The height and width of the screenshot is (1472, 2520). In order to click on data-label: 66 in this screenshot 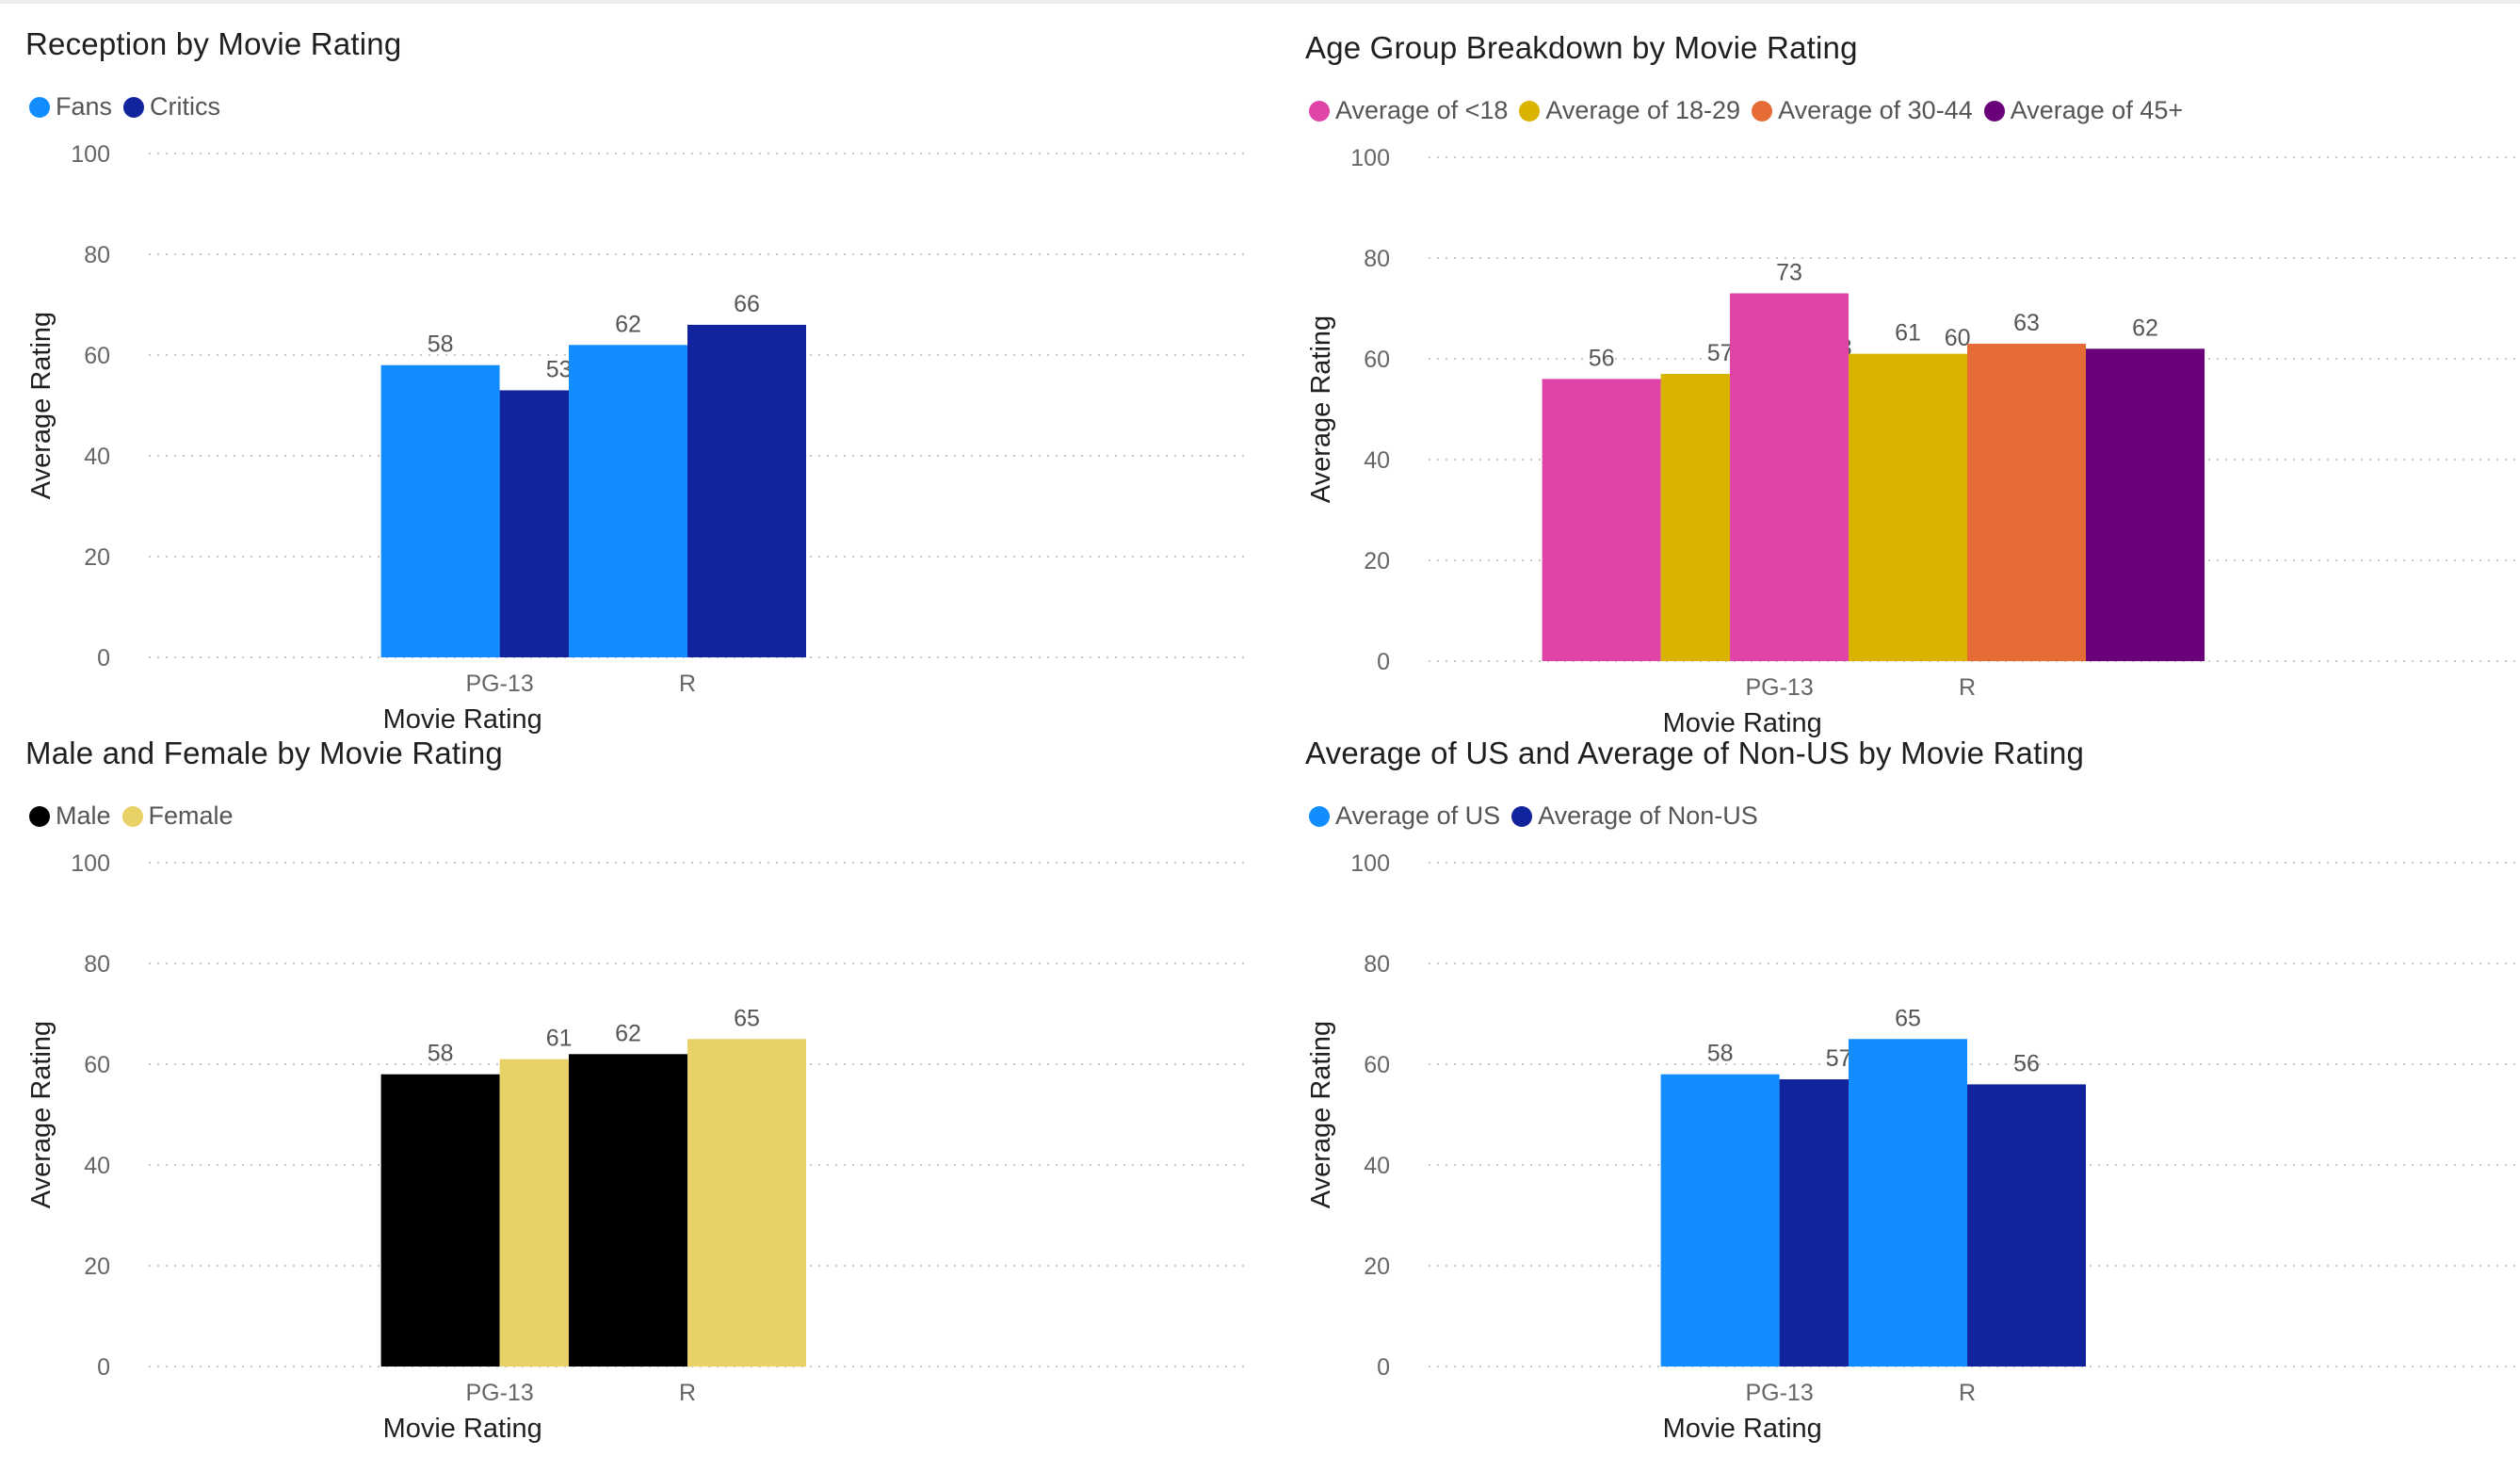, I will do `click(747, 304)`.